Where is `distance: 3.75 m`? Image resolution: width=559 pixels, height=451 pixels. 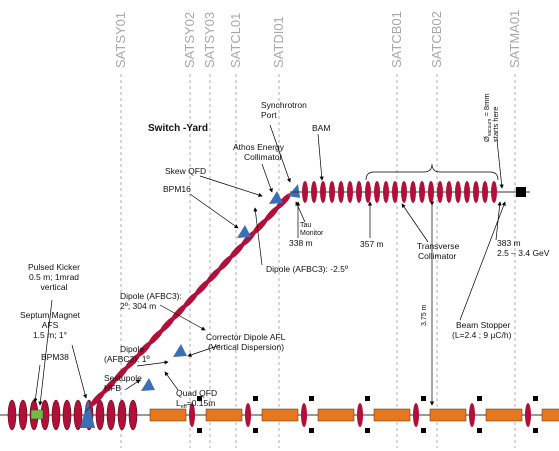
distance: 3.75 m is located at coordinates (424, 315).